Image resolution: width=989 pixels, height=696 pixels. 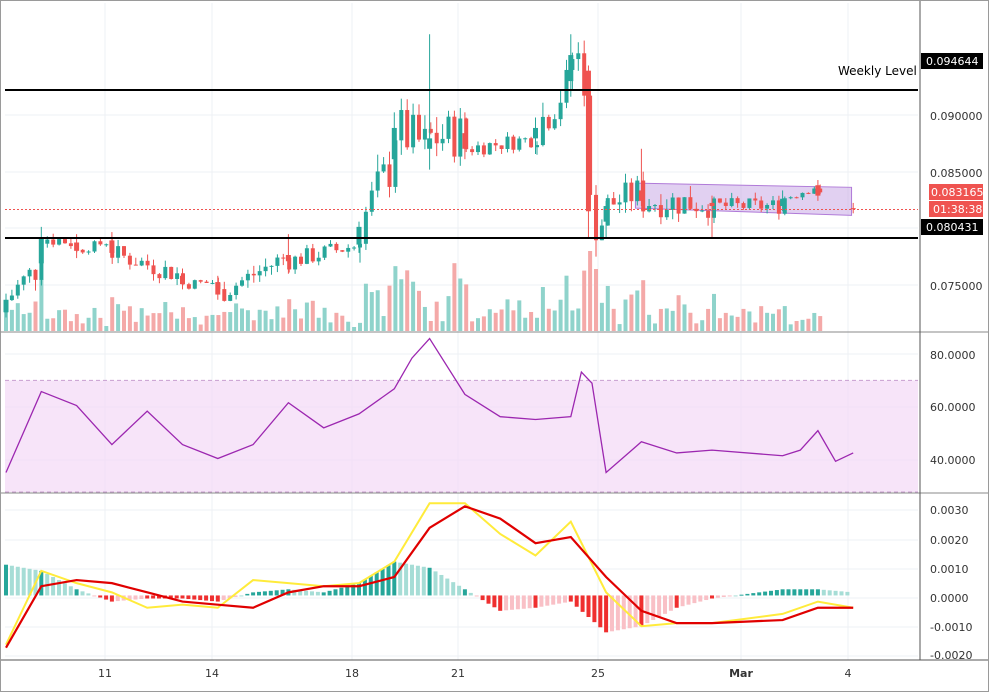 I want to click on countdown-badge: 01:38:38, so click(x=957, y=209).